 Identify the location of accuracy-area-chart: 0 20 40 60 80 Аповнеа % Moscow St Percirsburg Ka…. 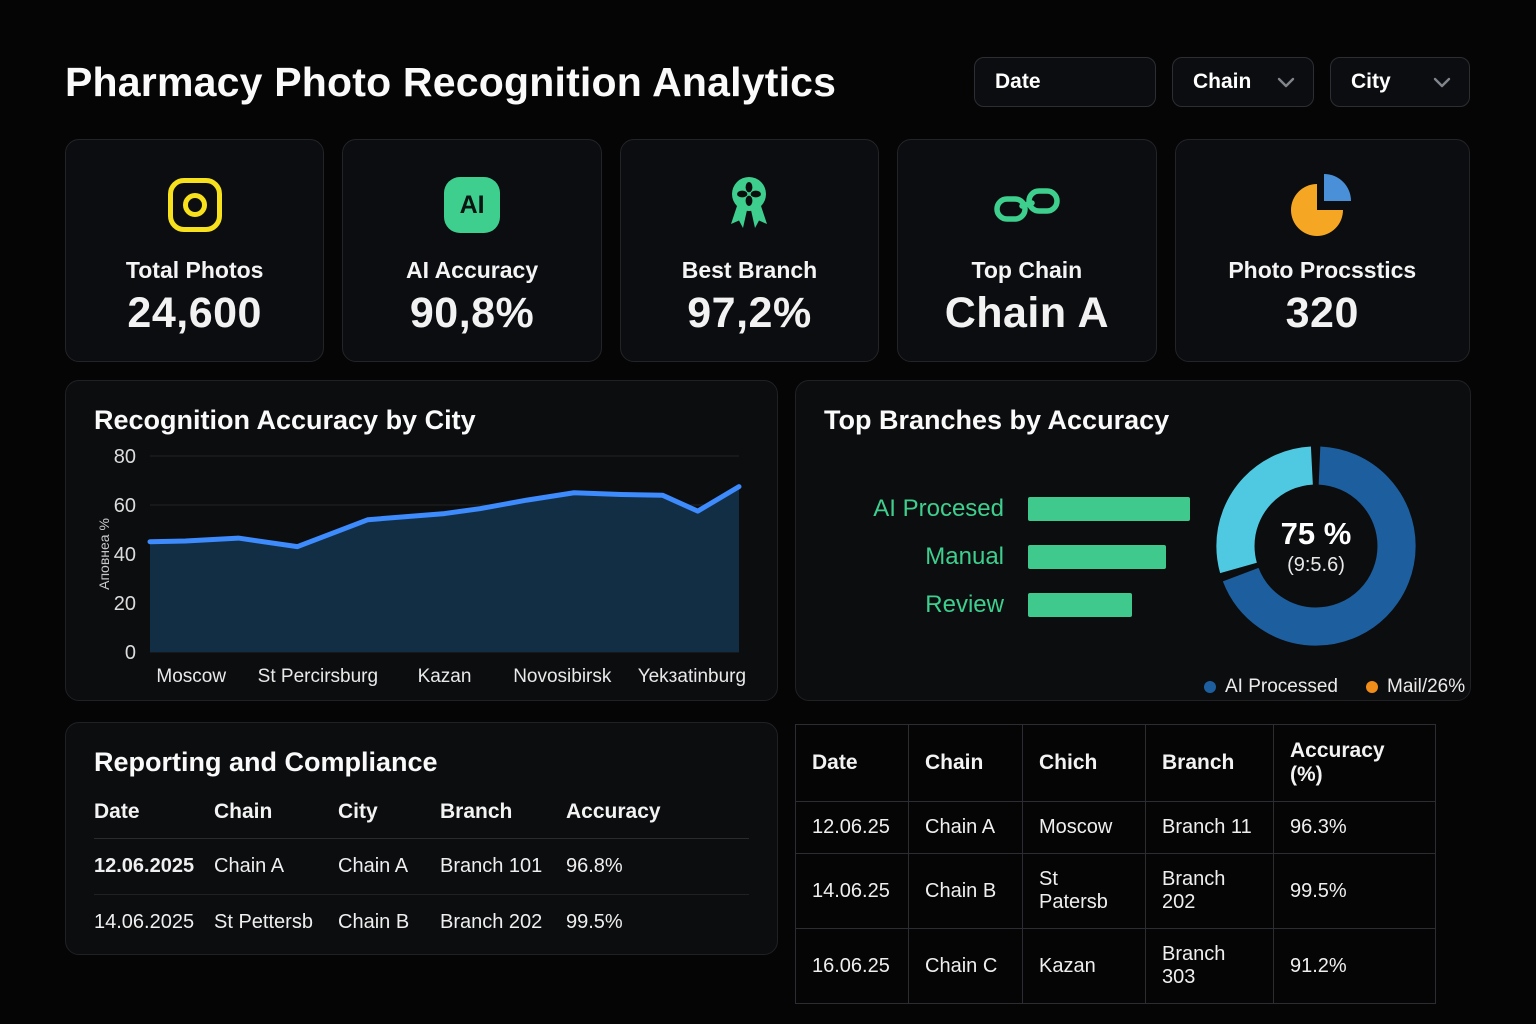
(421, 566).